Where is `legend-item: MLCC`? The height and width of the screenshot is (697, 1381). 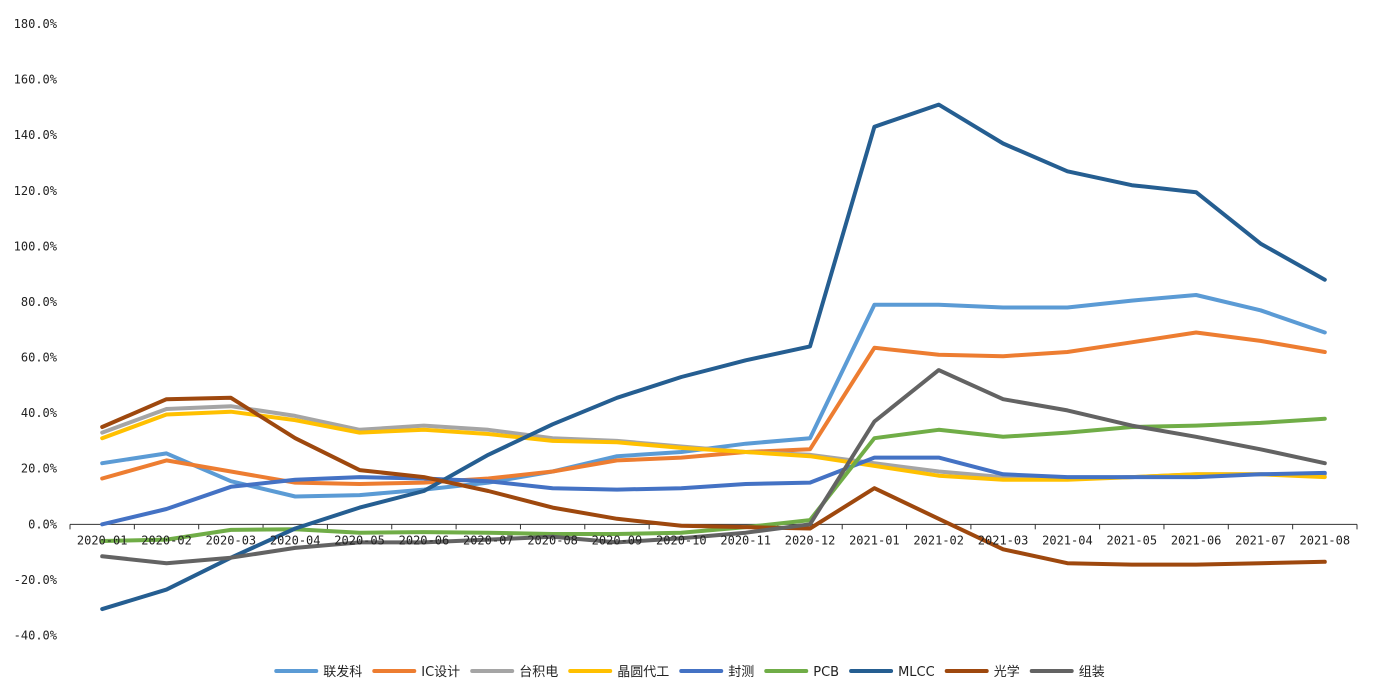
legend-item: MLCC is located at coordinates (892, 672).